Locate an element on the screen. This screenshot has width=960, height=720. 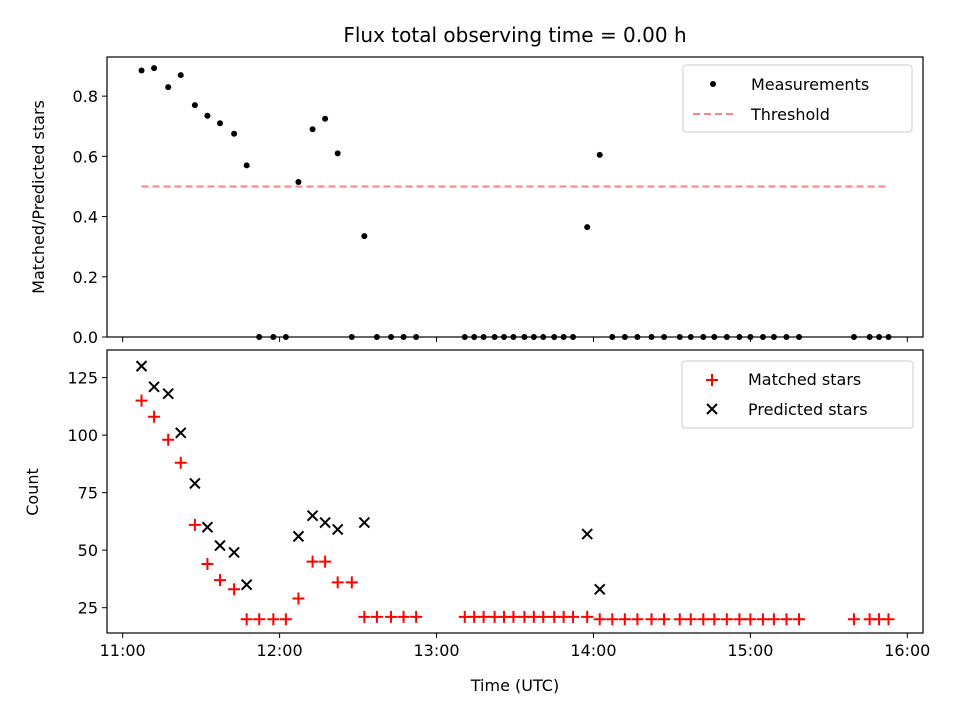
y-tick-label: 125 is located at coordinates (82, 378).